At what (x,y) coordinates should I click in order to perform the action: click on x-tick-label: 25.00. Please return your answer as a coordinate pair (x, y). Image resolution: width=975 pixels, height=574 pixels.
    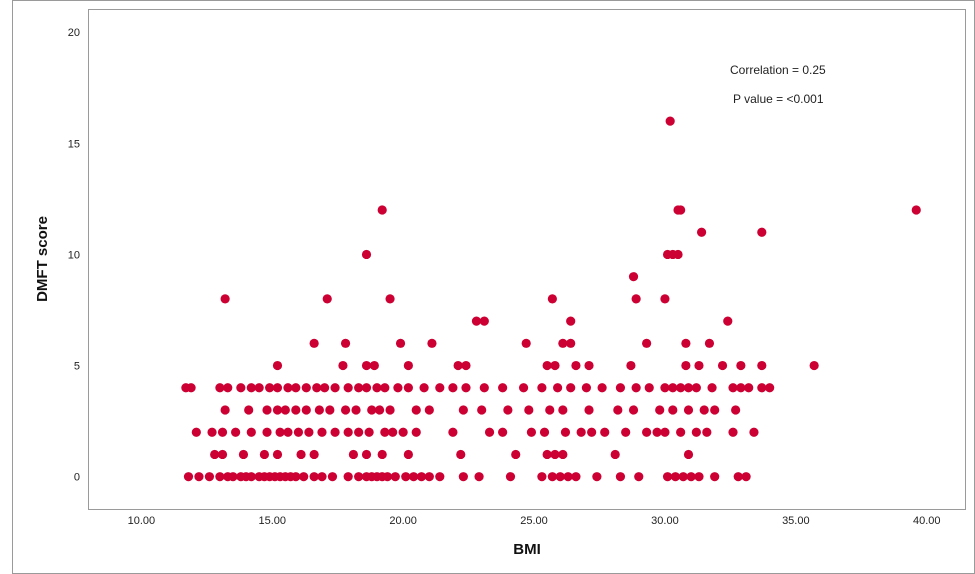
    Looking at the image, I should click on (534, 521).